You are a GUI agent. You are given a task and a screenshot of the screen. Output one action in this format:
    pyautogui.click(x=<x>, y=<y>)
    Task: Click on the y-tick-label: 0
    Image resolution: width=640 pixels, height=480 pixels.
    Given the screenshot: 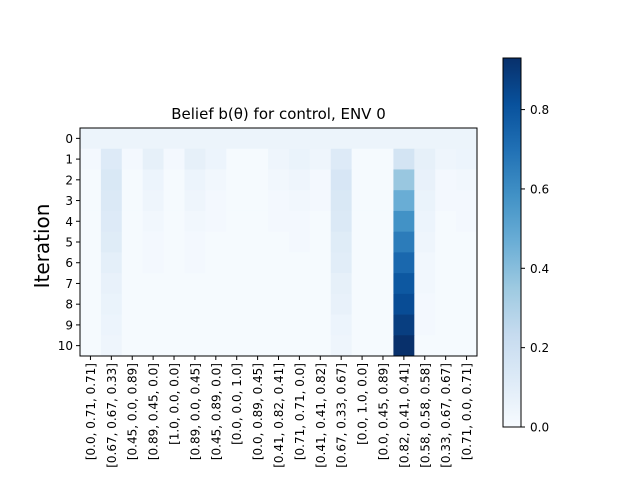 What is the action you would take?
    pyautogui.click(x=69, y=139)
    